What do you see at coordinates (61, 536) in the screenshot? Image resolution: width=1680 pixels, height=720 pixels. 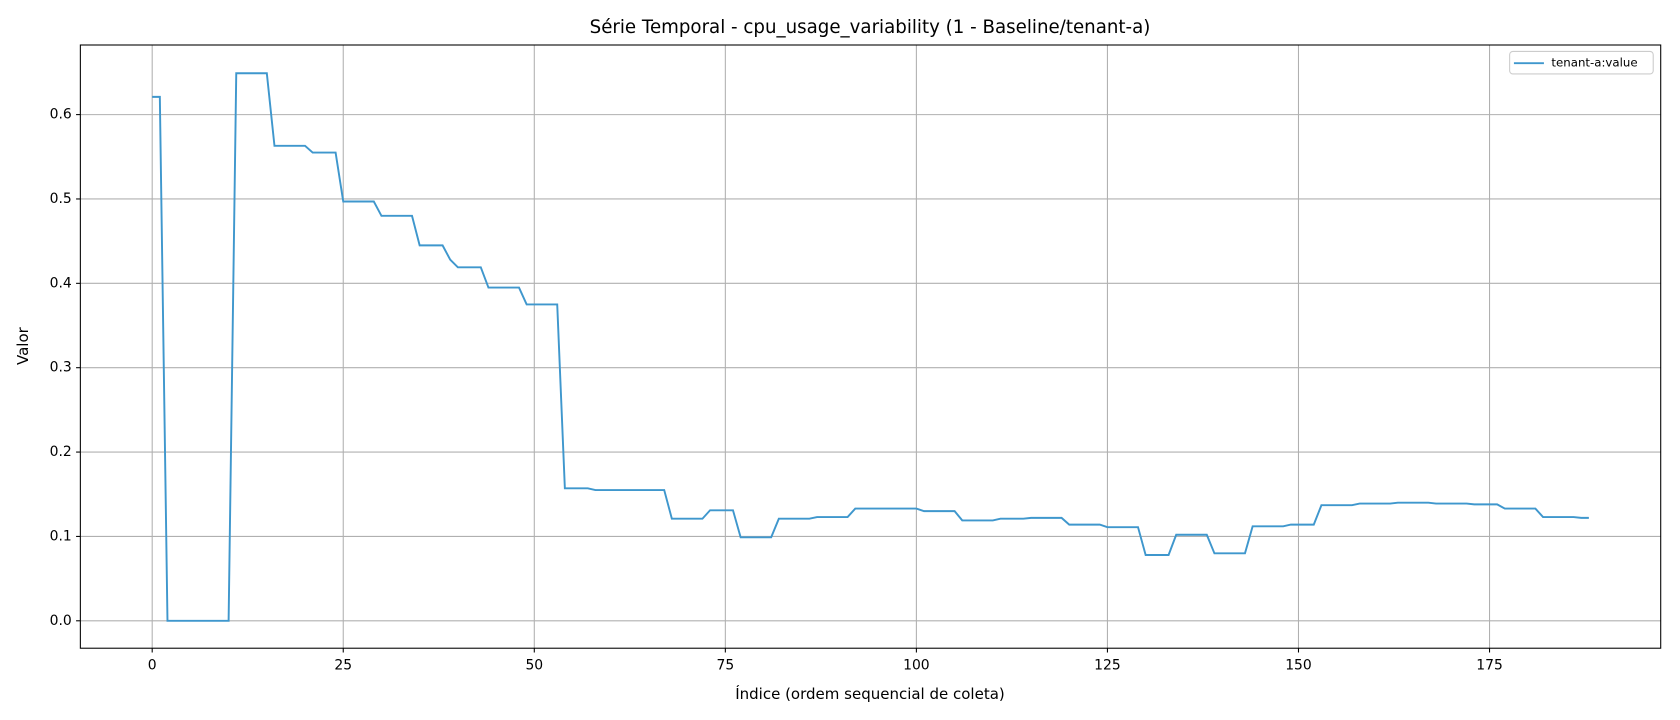 I see `y-tick-label: 0.1` at bounding box center [61, 536].